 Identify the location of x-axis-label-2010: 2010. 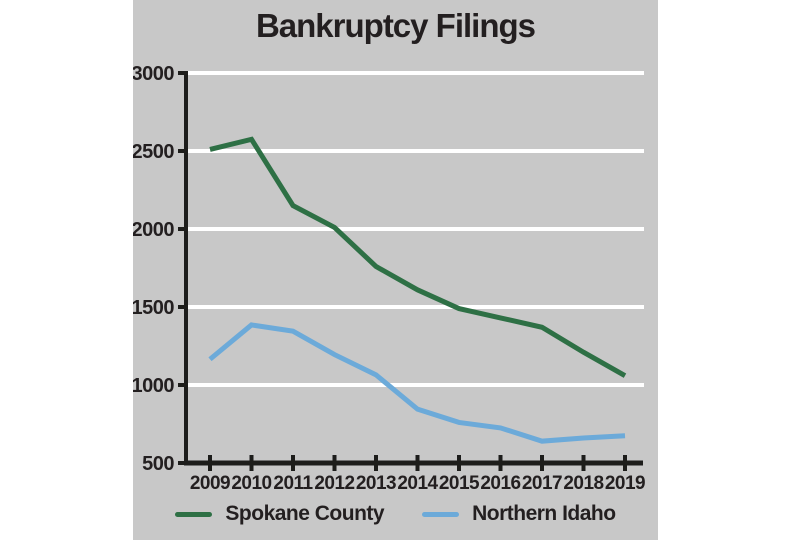
(251, 483).